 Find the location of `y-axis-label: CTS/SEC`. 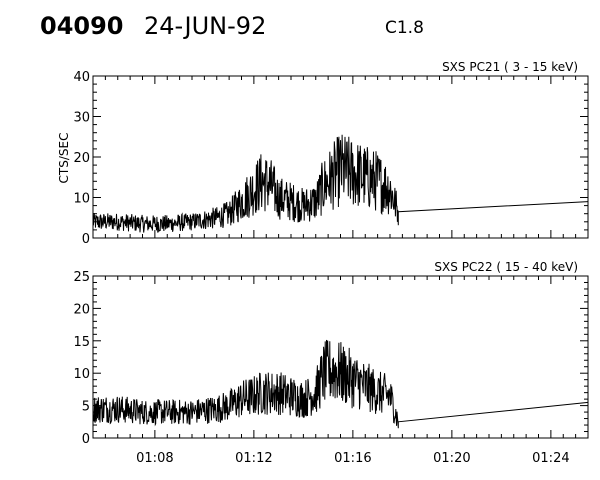

y-axis-label: CTS/SEC is located at coordinates (64, 158).